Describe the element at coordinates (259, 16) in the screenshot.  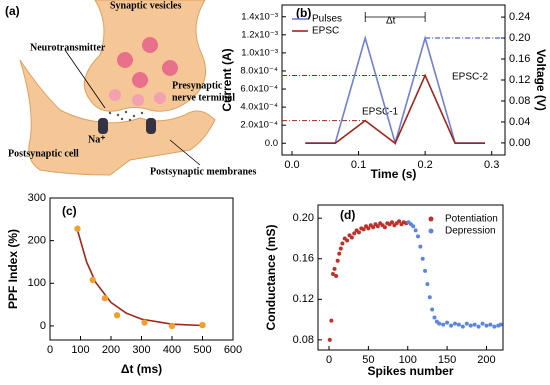
I see `y-tick-label: 1.4x10⁻³` at that location.